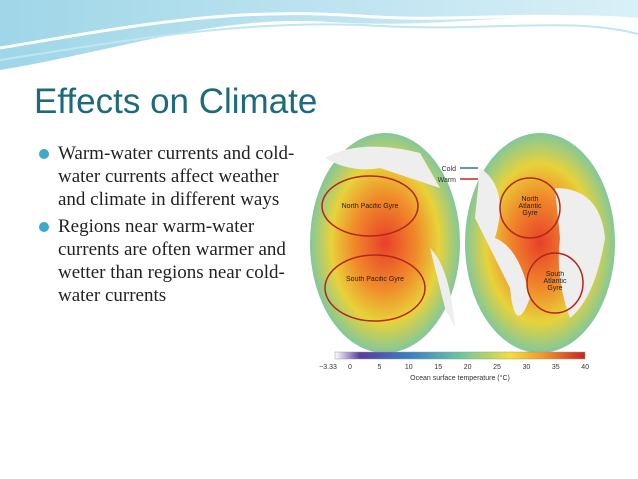 This screenshot has width=638, height=479. Describe the element at coordinates (319, 35) in the screenshot. I see `header-waves` at that location.